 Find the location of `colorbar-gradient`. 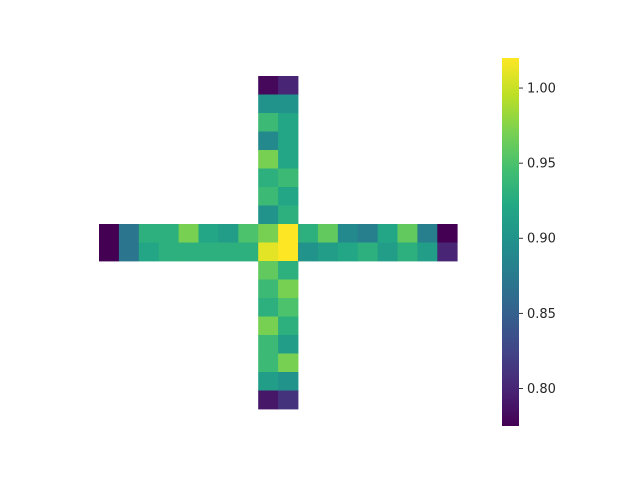

colorbar-gradient is located at coordinates (510, 242).